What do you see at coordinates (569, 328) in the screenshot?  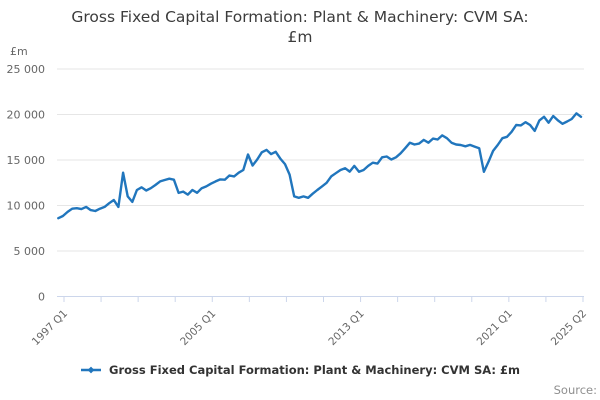 I see `x-axis-label: 2025 Q2` at bounding box center [569, 328].